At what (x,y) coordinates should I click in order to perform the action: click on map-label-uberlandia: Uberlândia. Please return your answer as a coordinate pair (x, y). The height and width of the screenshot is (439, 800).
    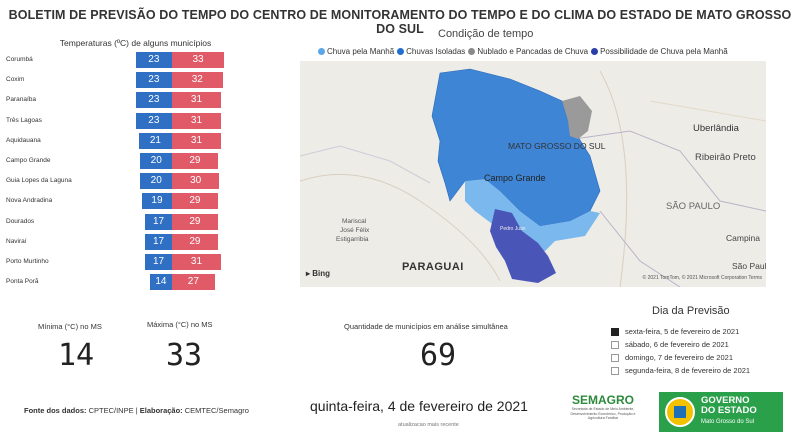
    Looking at the image, I should click on (716, 128).